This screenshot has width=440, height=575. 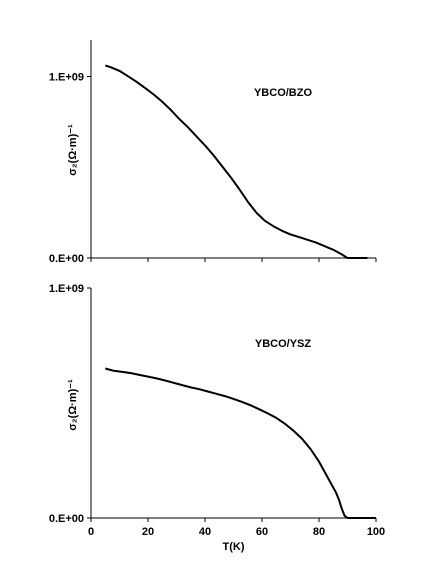 What do you see at coordinates (205, 532) in the screenshot?
I see `x-tick-label: 40` at bounding box center [205, 532].